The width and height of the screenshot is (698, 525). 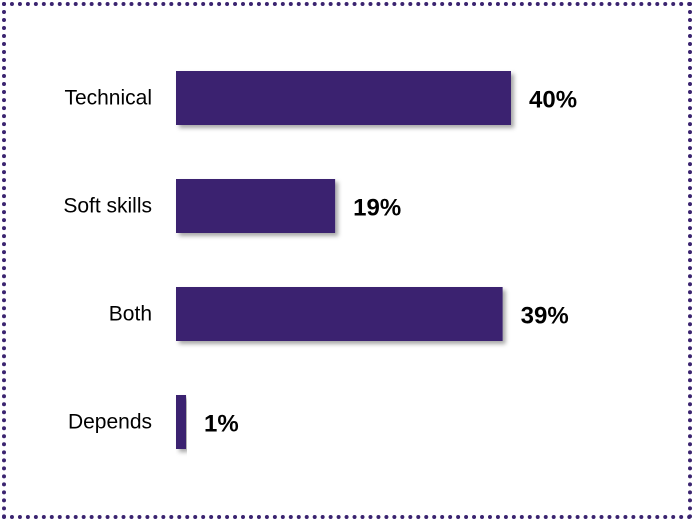 I want to click on value-label-technical: 40%, so click(x=553, y=100).